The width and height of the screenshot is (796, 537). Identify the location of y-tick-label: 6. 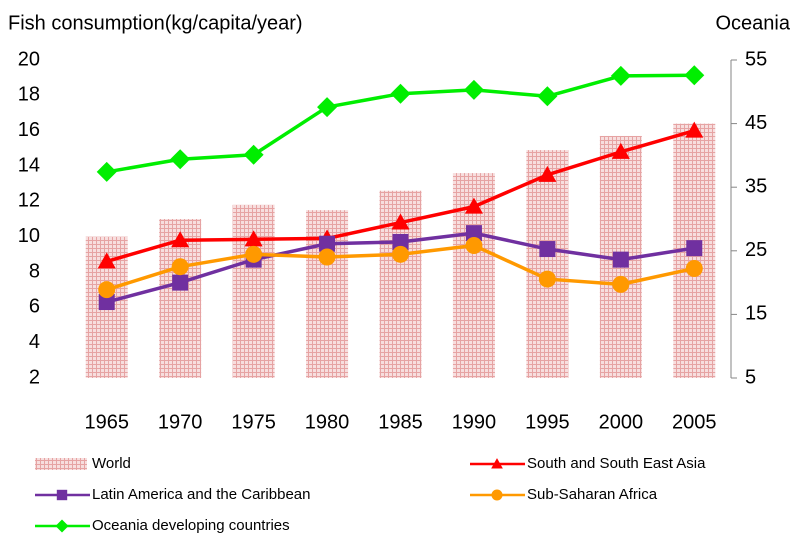
(34, 307).